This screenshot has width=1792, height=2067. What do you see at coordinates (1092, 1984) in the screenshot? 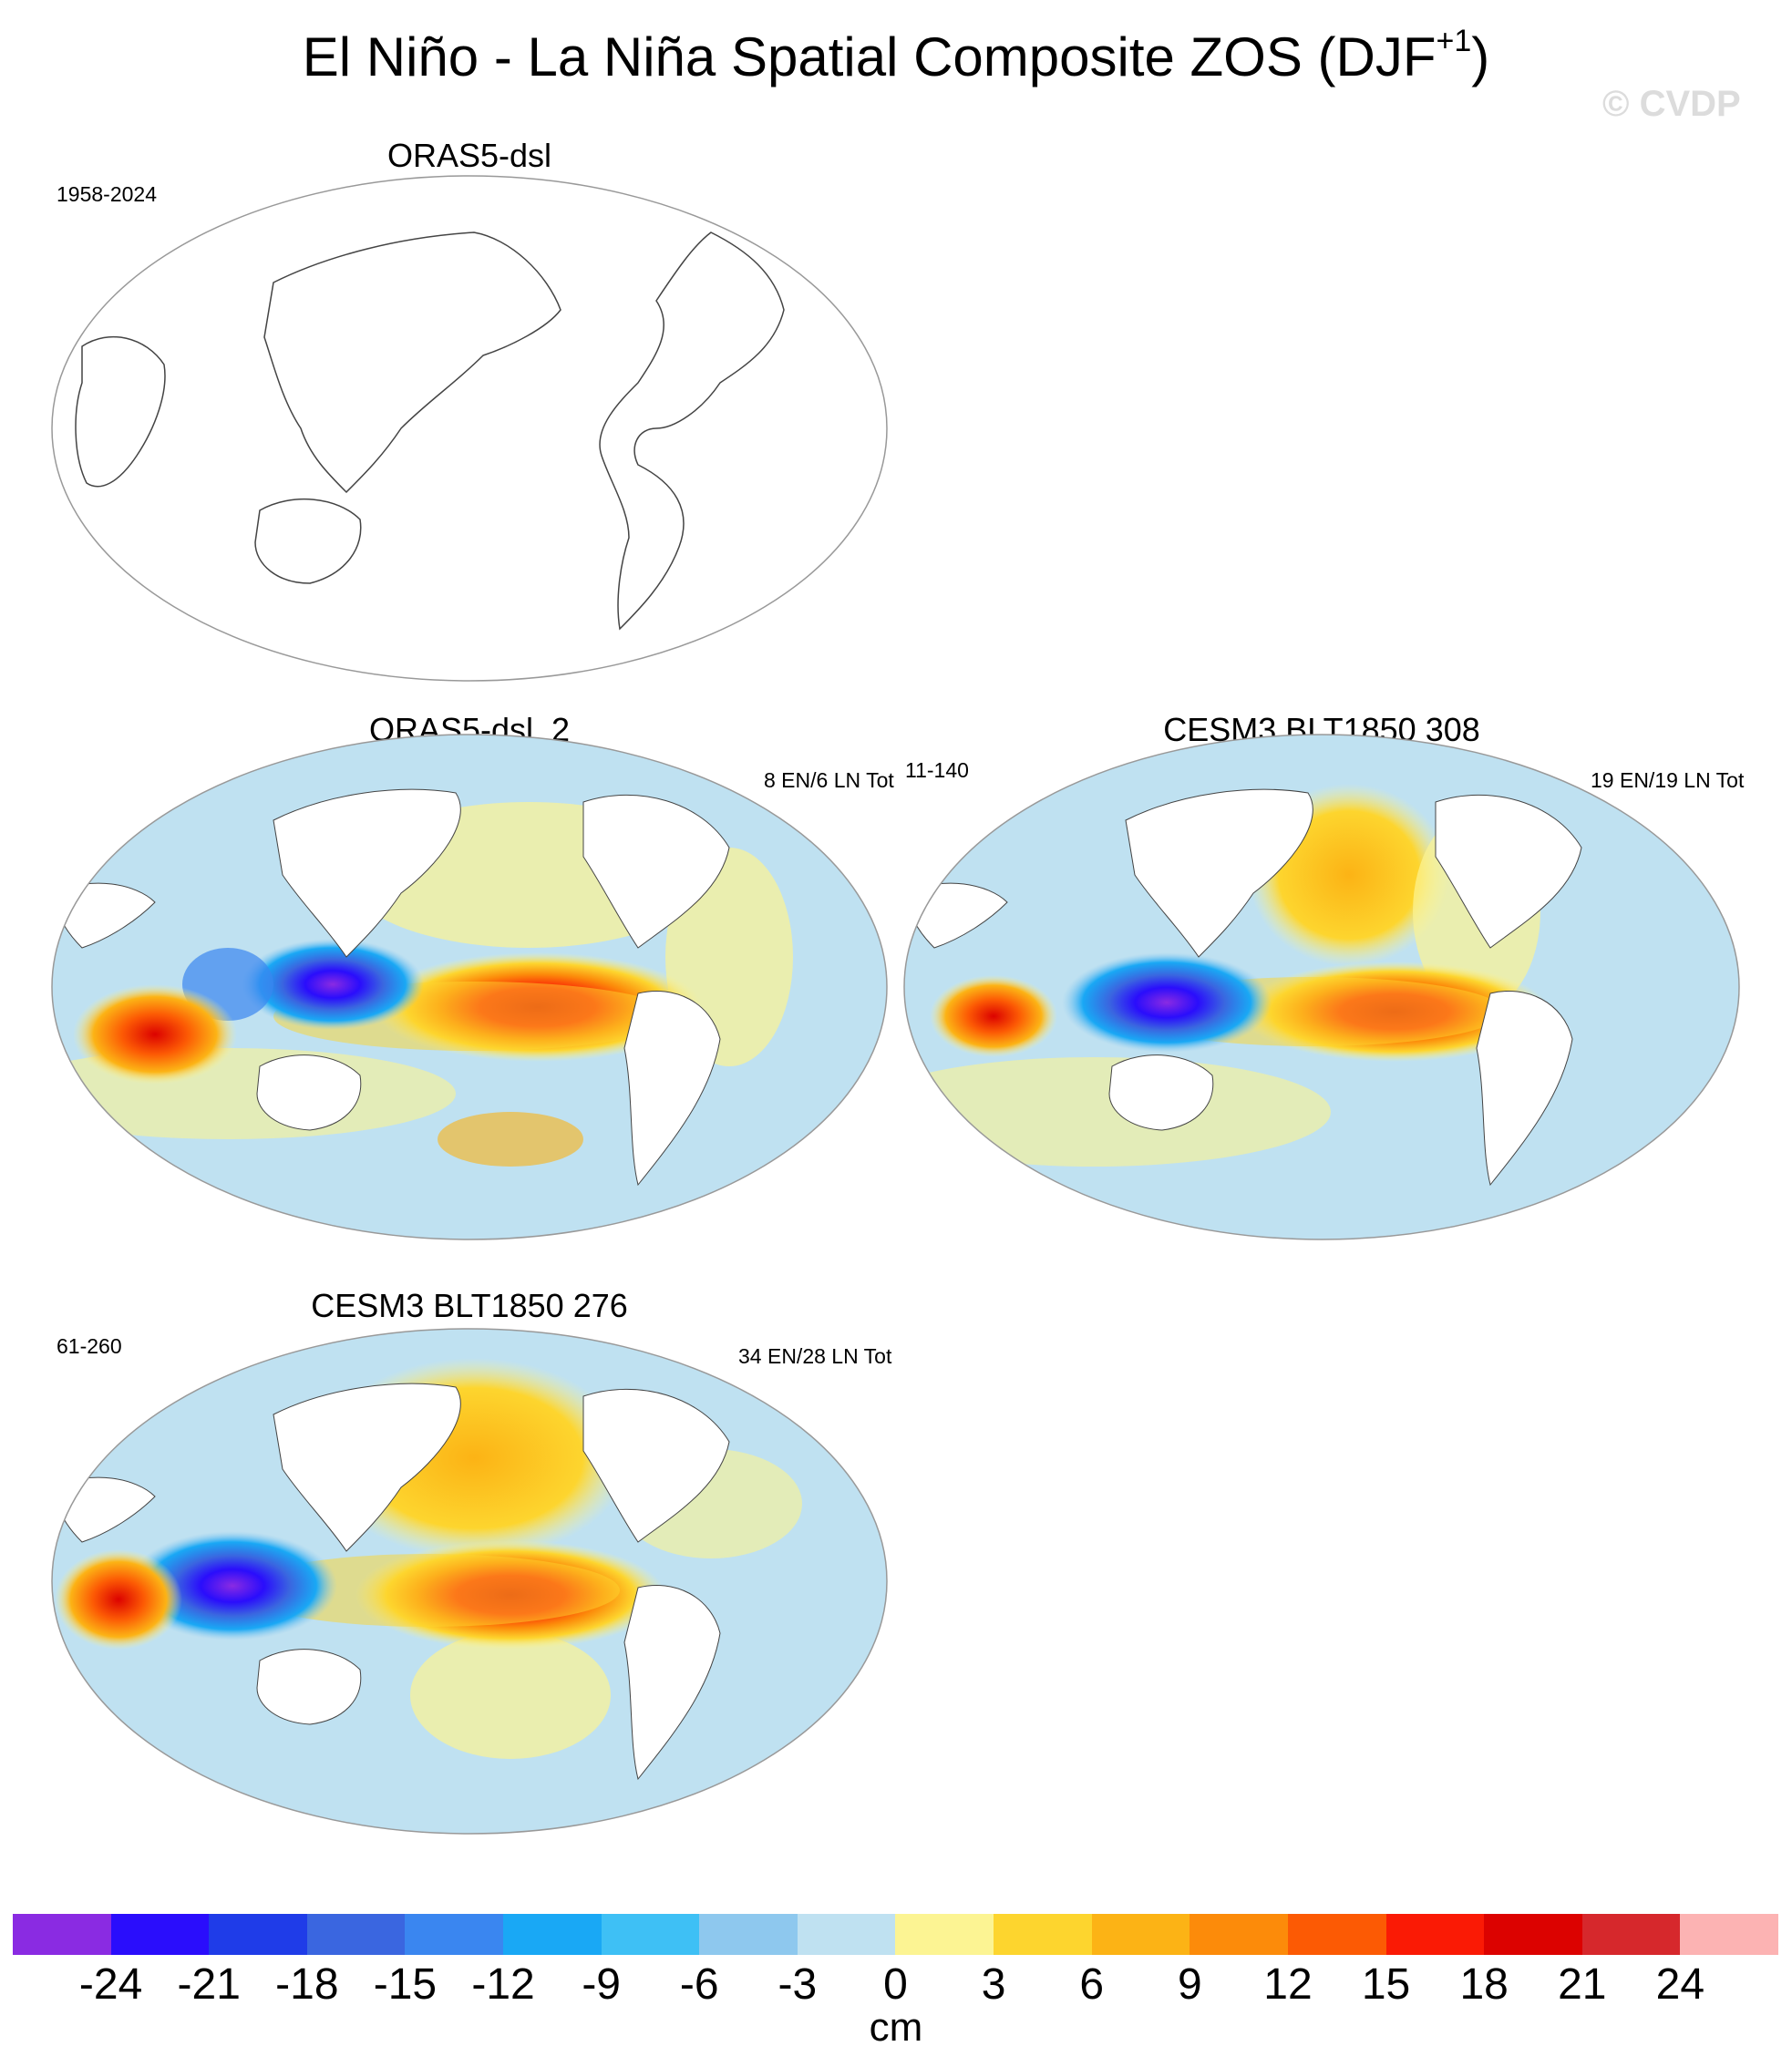
I see `colorbar-tick-label: 6` at bounding box center [1092, 1984].